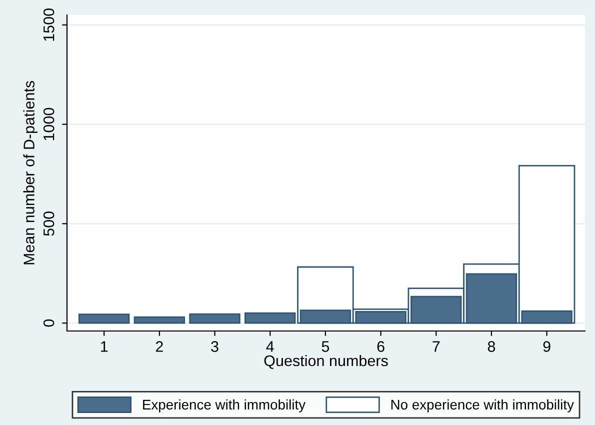 The width and height of the screenshot is (595, 425). What do you see at coordinates (546, 346) in the screenshot?
I see `x-tick-label: 9` at bounding box center [546, 346].